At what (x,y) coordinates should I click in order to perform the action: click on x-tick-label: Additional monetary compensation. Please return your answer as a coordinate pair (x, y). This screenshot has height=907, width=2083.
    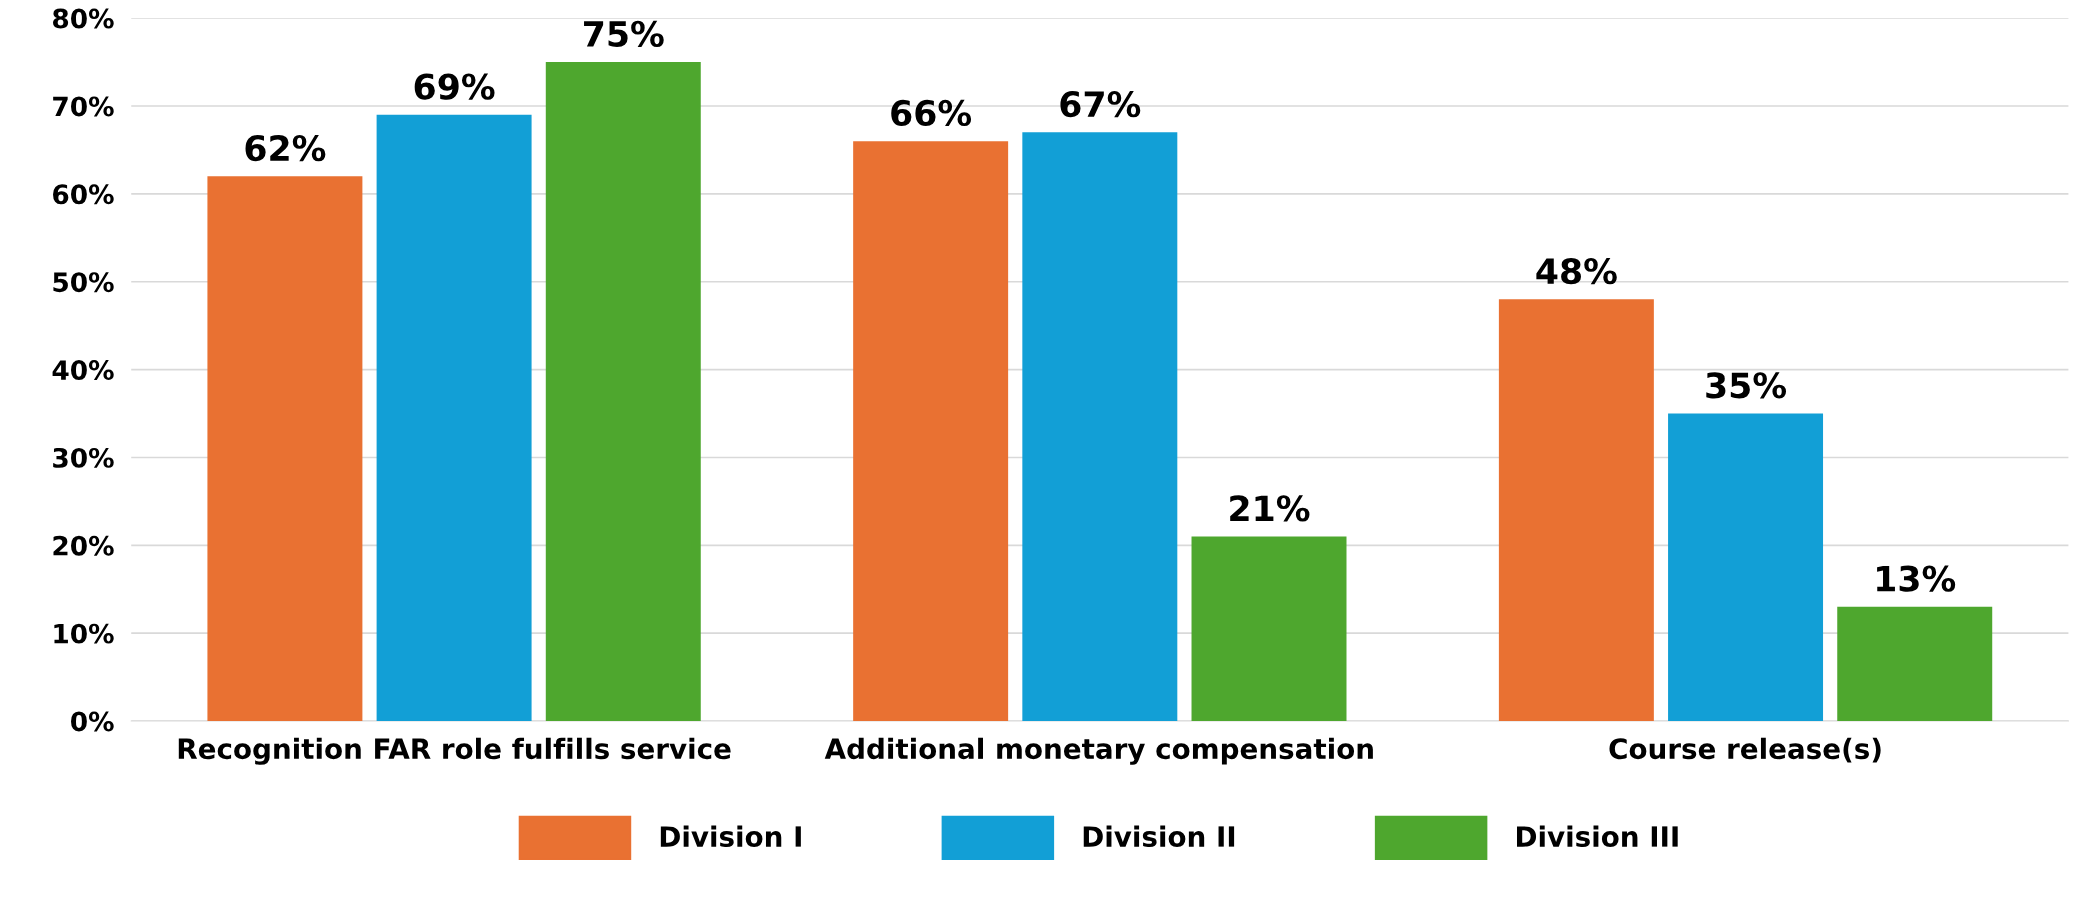
    Looking at the image, I should click on (1098, 751).